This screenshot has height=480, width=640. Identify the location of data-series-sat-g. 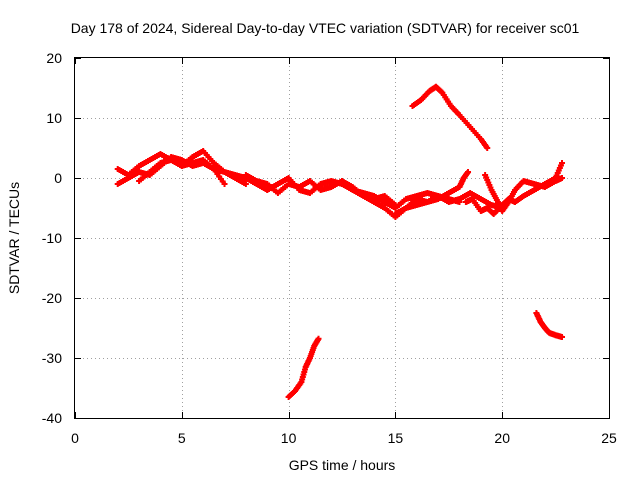
(432, 193).